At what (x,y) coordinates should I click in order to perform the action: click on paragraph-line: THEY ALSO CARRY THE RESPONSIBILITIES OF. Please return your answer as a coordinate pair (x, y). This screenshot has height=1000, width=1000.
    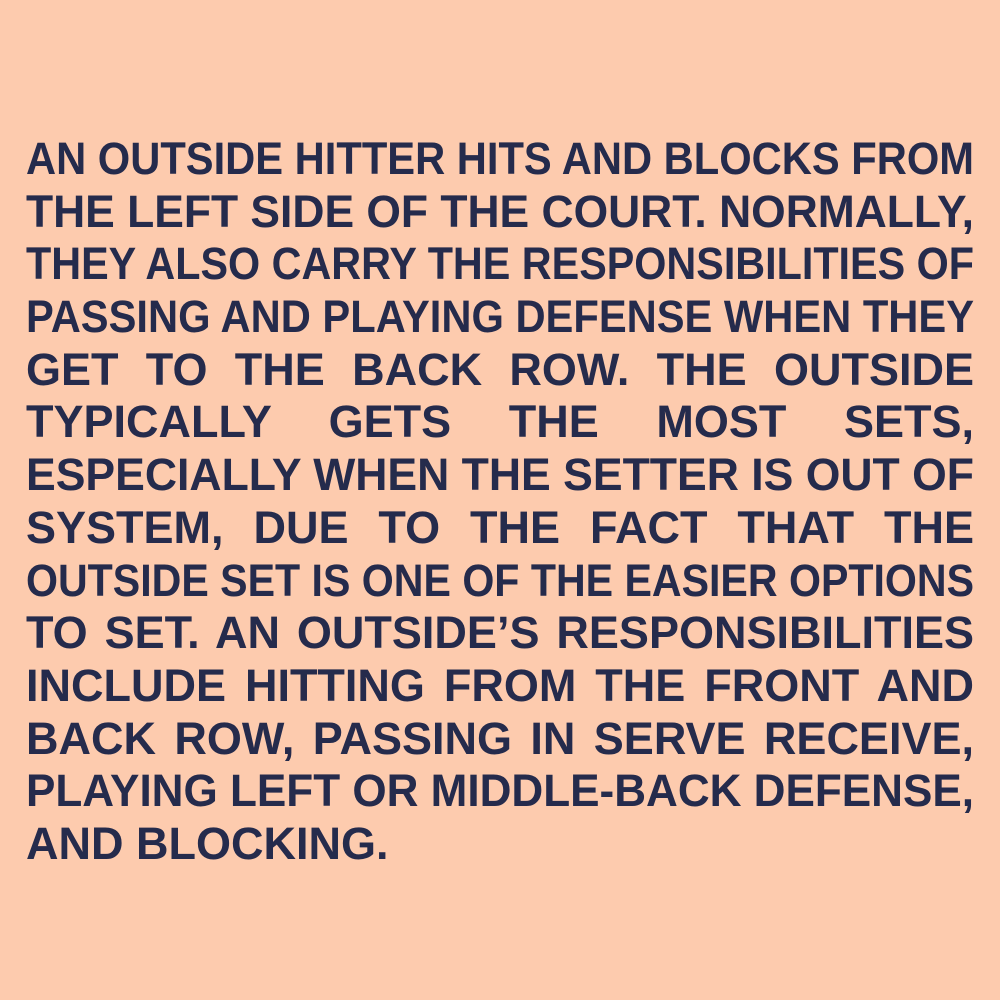
    Looking at the image, I should click on (500, 264).